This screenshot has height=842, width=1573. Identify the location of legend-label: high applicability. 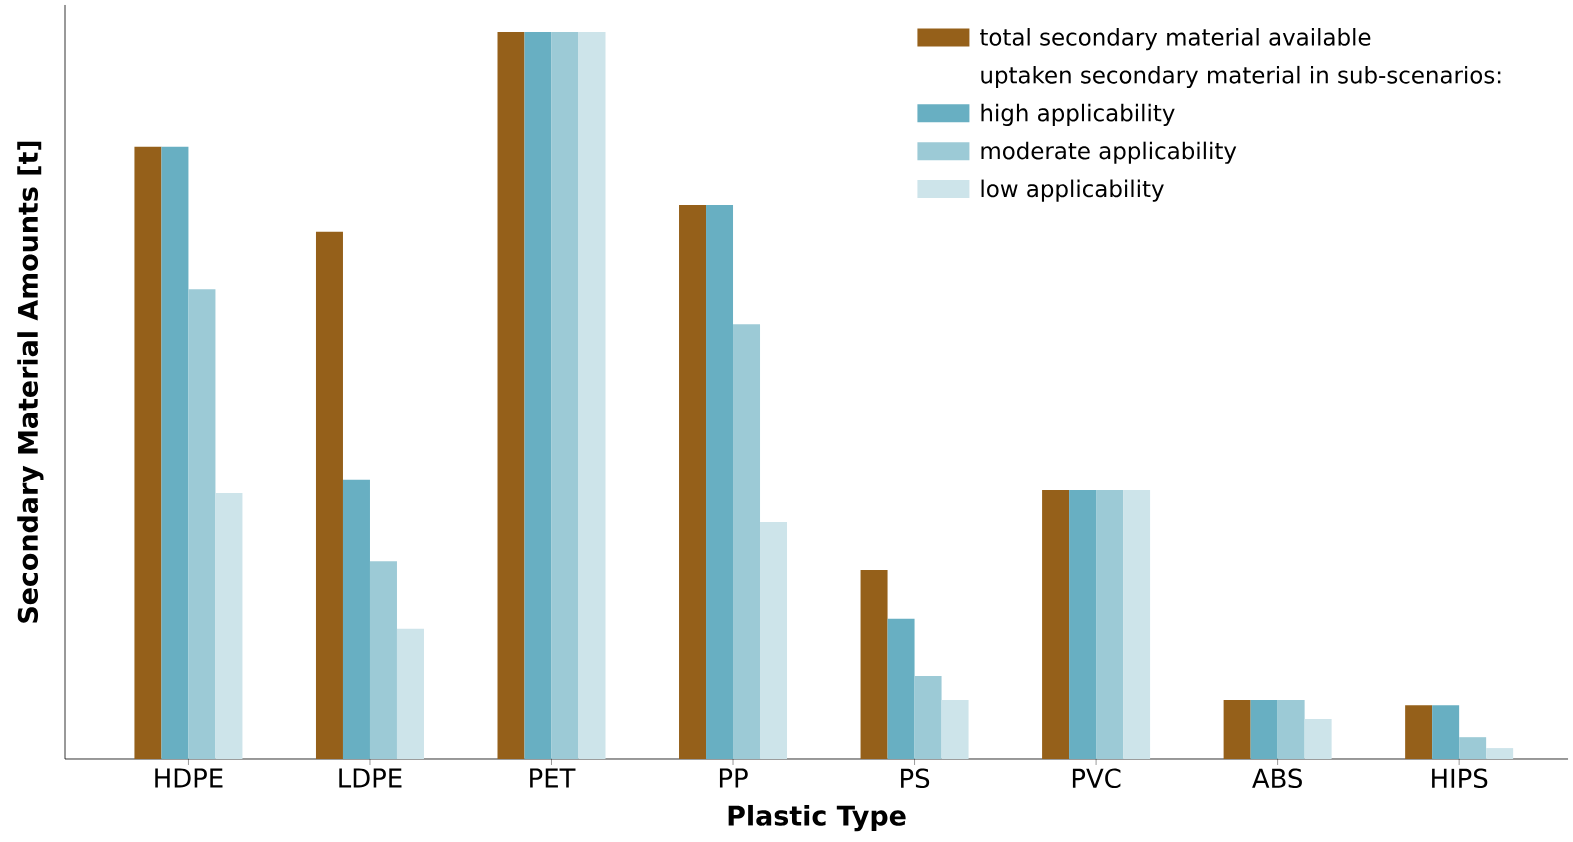
(1078, 114).